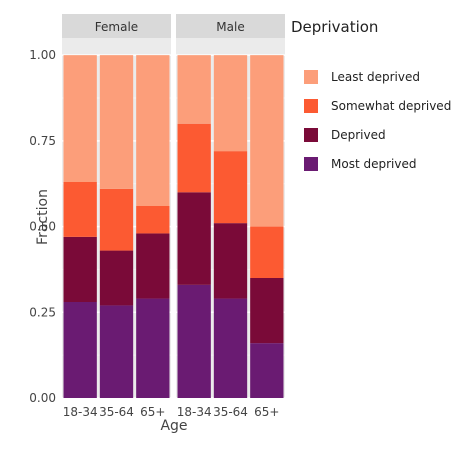 The width and height of the screenshot is (467, 450). Describe the element at coordinates (373, 164) in the screenshot. I see `legend-label: Most deprived` at that location.